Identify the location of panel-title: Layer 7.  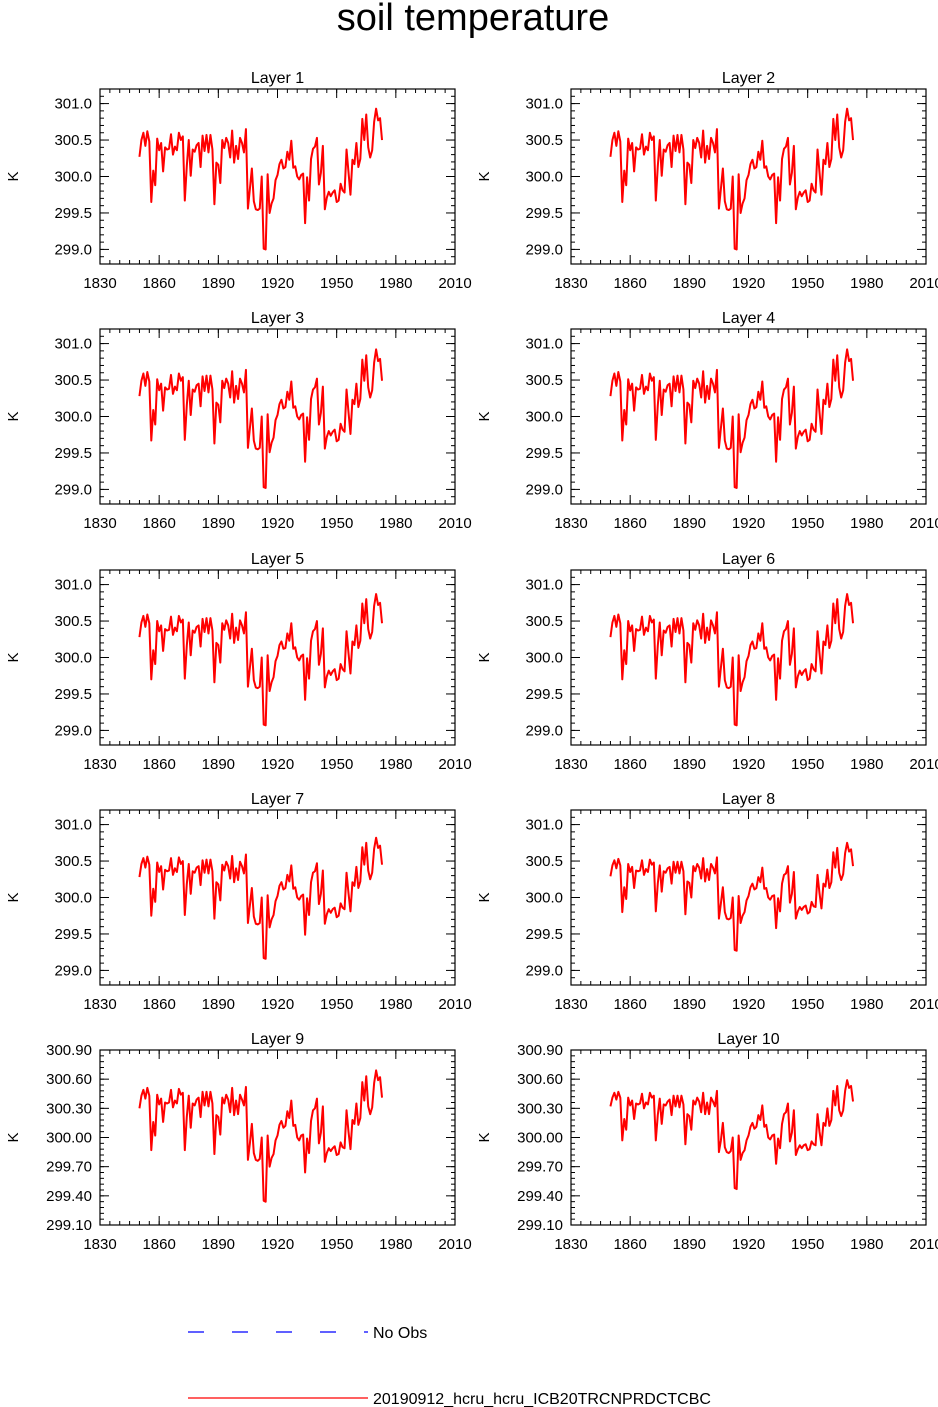
(277, 799).